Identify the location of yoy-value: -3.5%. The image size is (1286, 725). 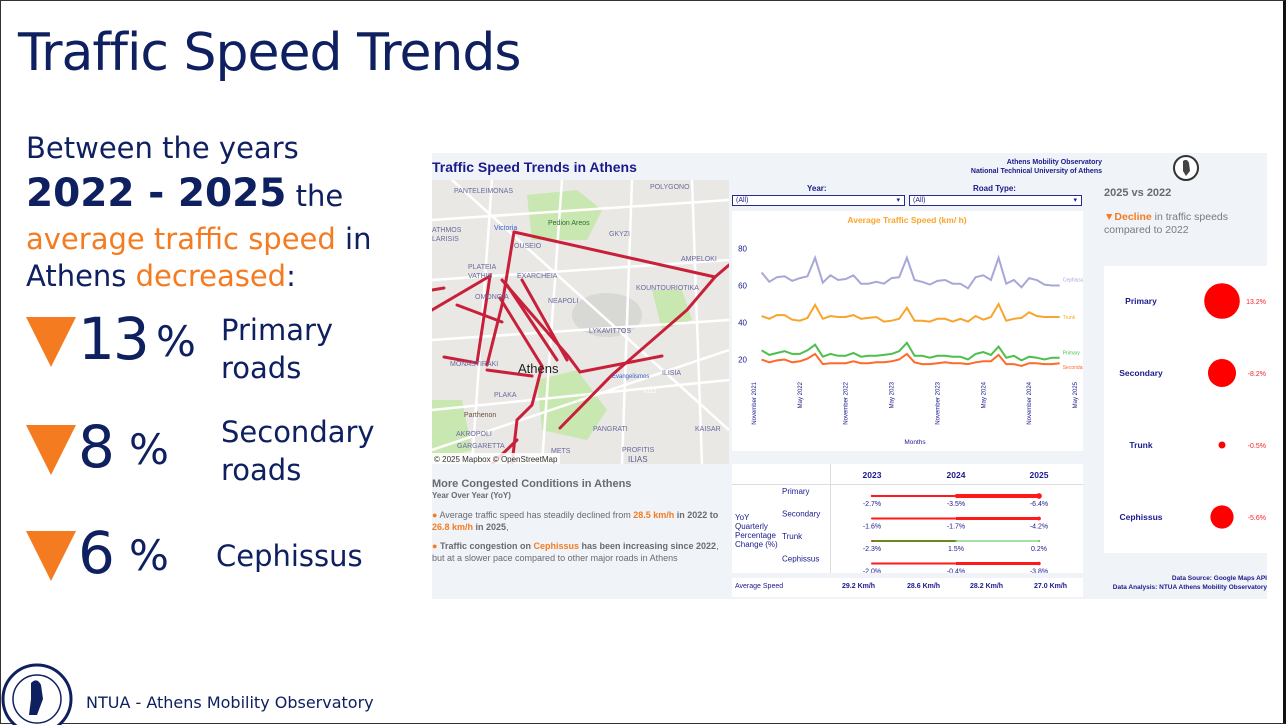
(956, 504).